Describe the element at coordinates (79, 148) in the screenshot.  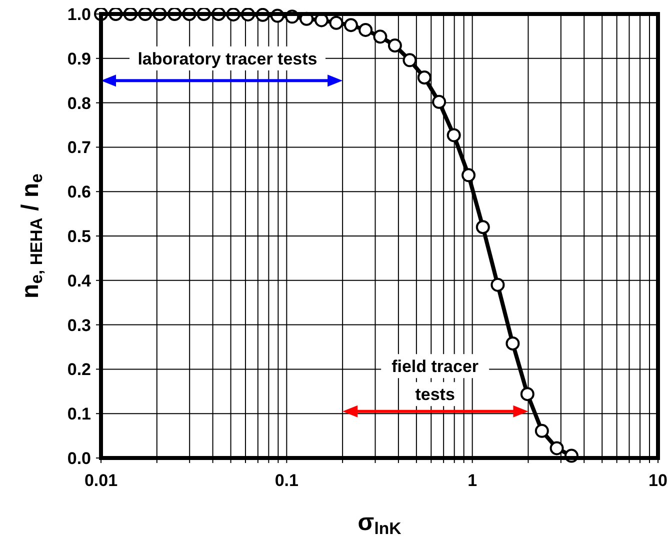
I see `y-tick-label: 0.7` at that location.